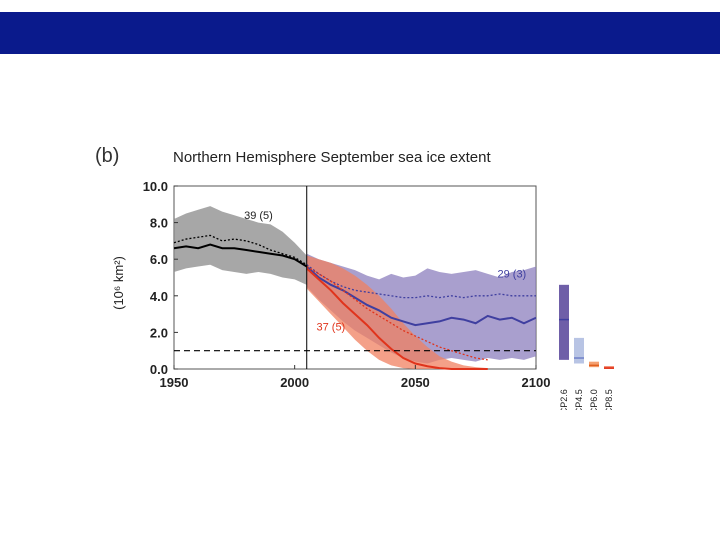 The image size is (720, 540). What do you see at coordinates (159, 332) in the screenshot?
I see `y-tick-label-1: 2.0` at bounding box center [159, 332].